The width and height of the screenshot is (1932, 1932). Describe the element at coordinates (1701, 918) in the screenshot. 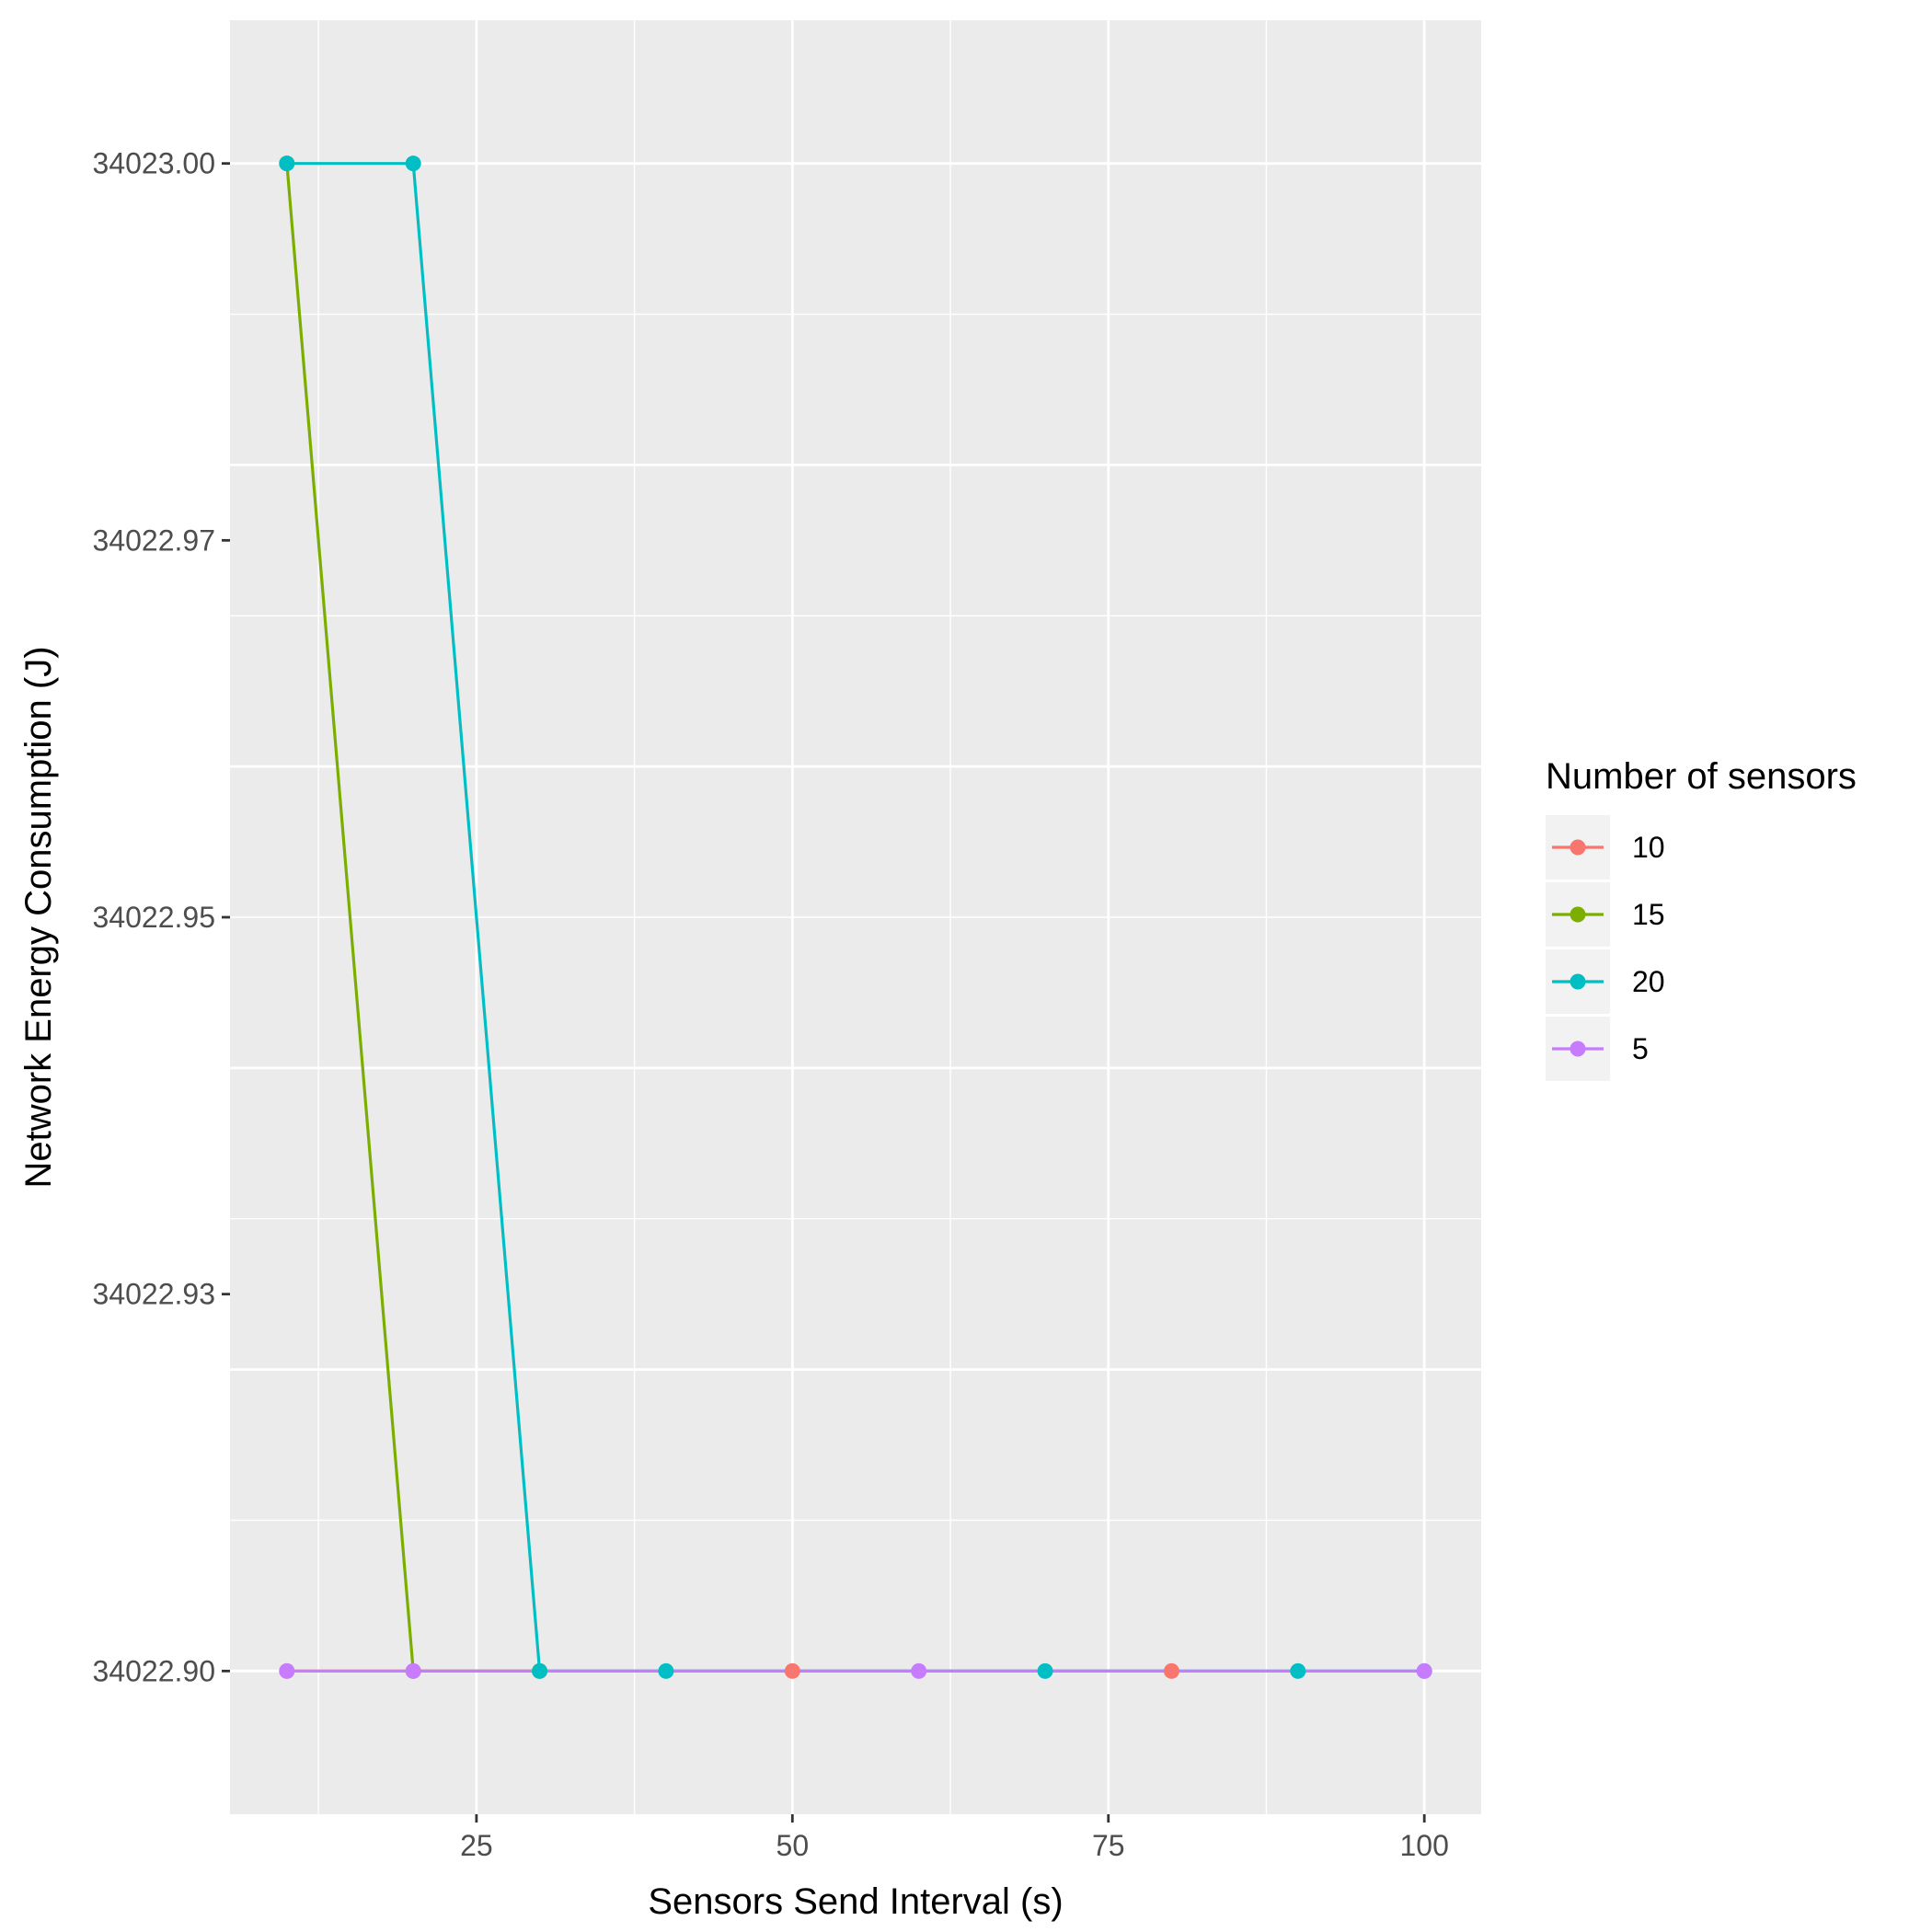

I see `legend: Number of sensors 10 15 20 5` at that location.